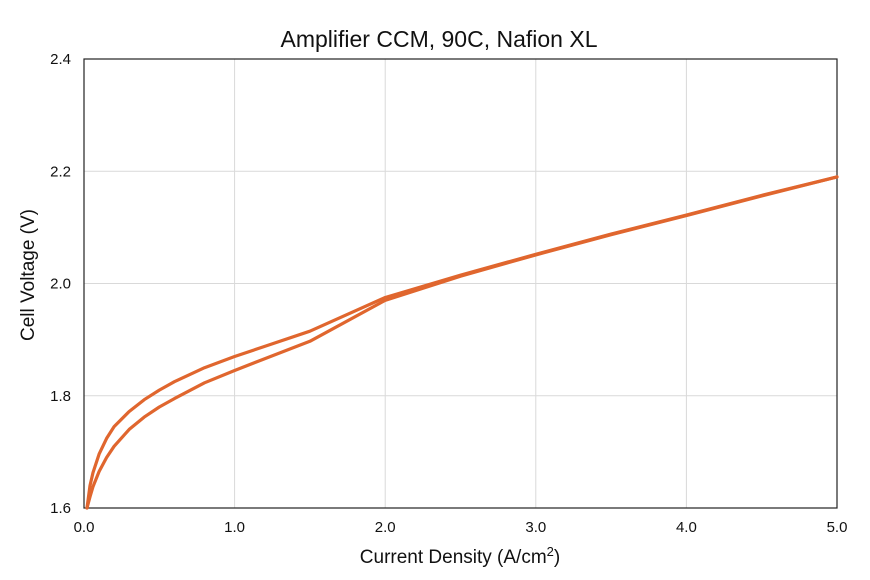  What do you see at coordinates (686, 527) in the screenshot?
I see `x-tick-label: 4.0` at bounding box center [686, 527].